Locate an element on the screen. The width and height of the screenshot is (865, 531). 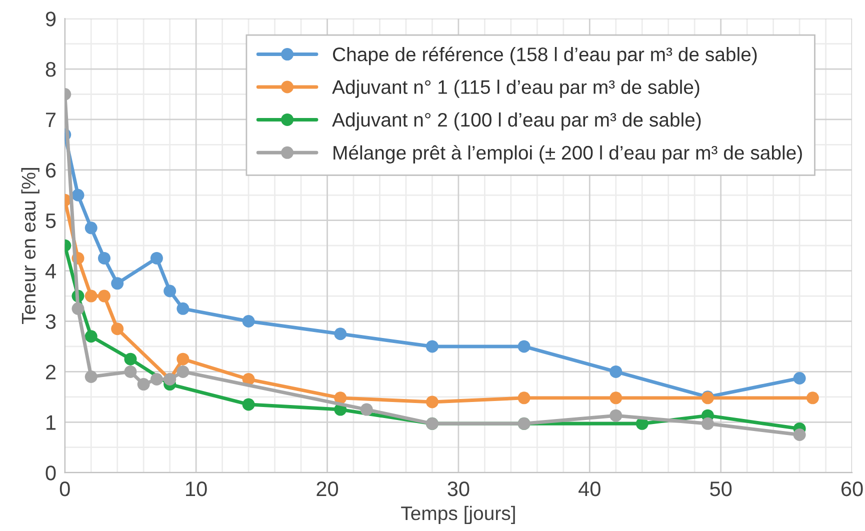
x-tick-label: 60 is located at coordinates (852, 488).